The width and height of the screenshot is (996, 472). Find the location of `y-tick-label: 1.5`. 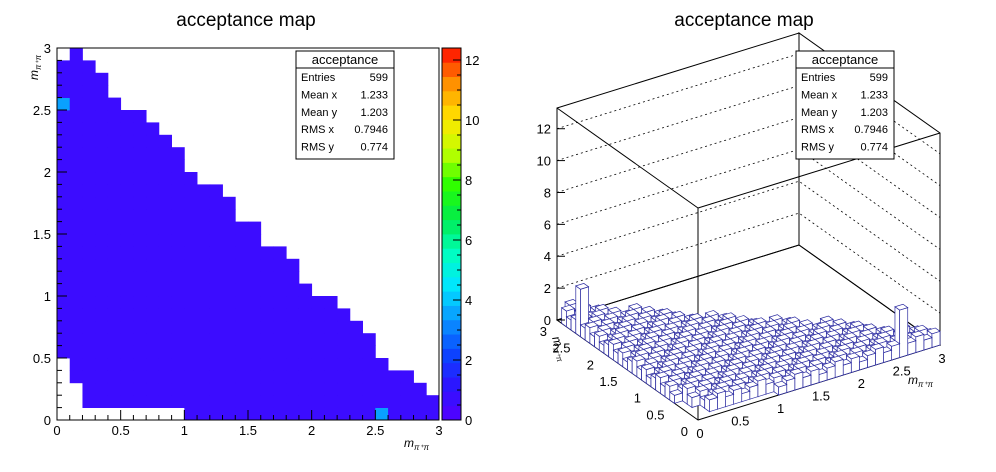

y-tick-label: 1.5 is located at coordinates (42, 234).